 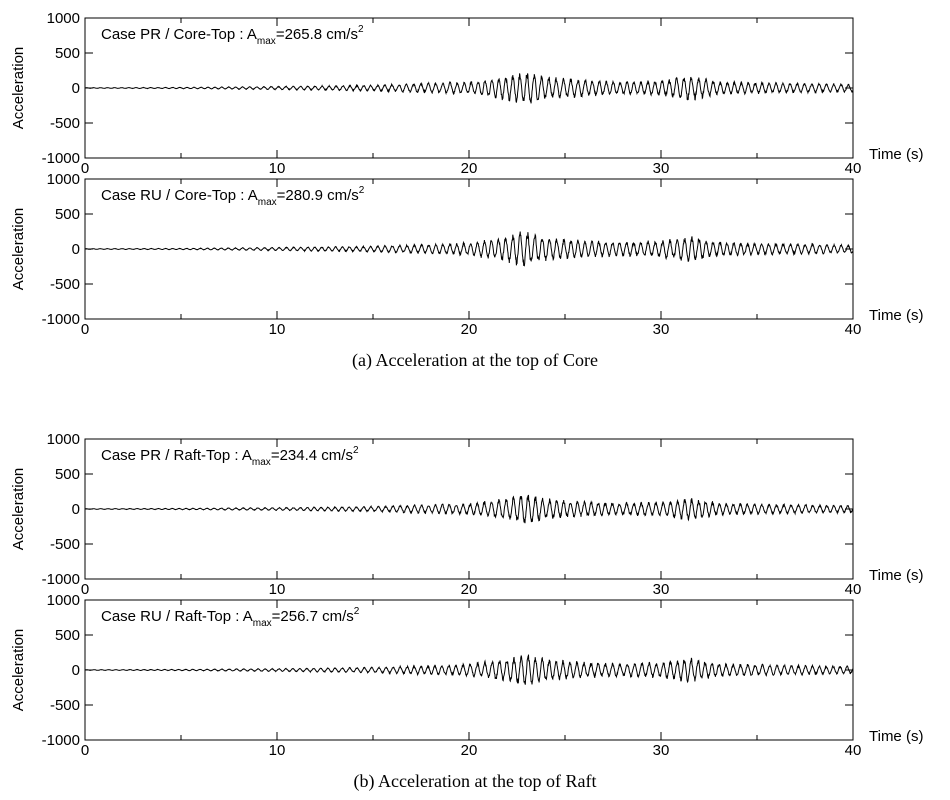 I want to click on annotation-value: =234.4 cm/s, so click(x=312, y=455).